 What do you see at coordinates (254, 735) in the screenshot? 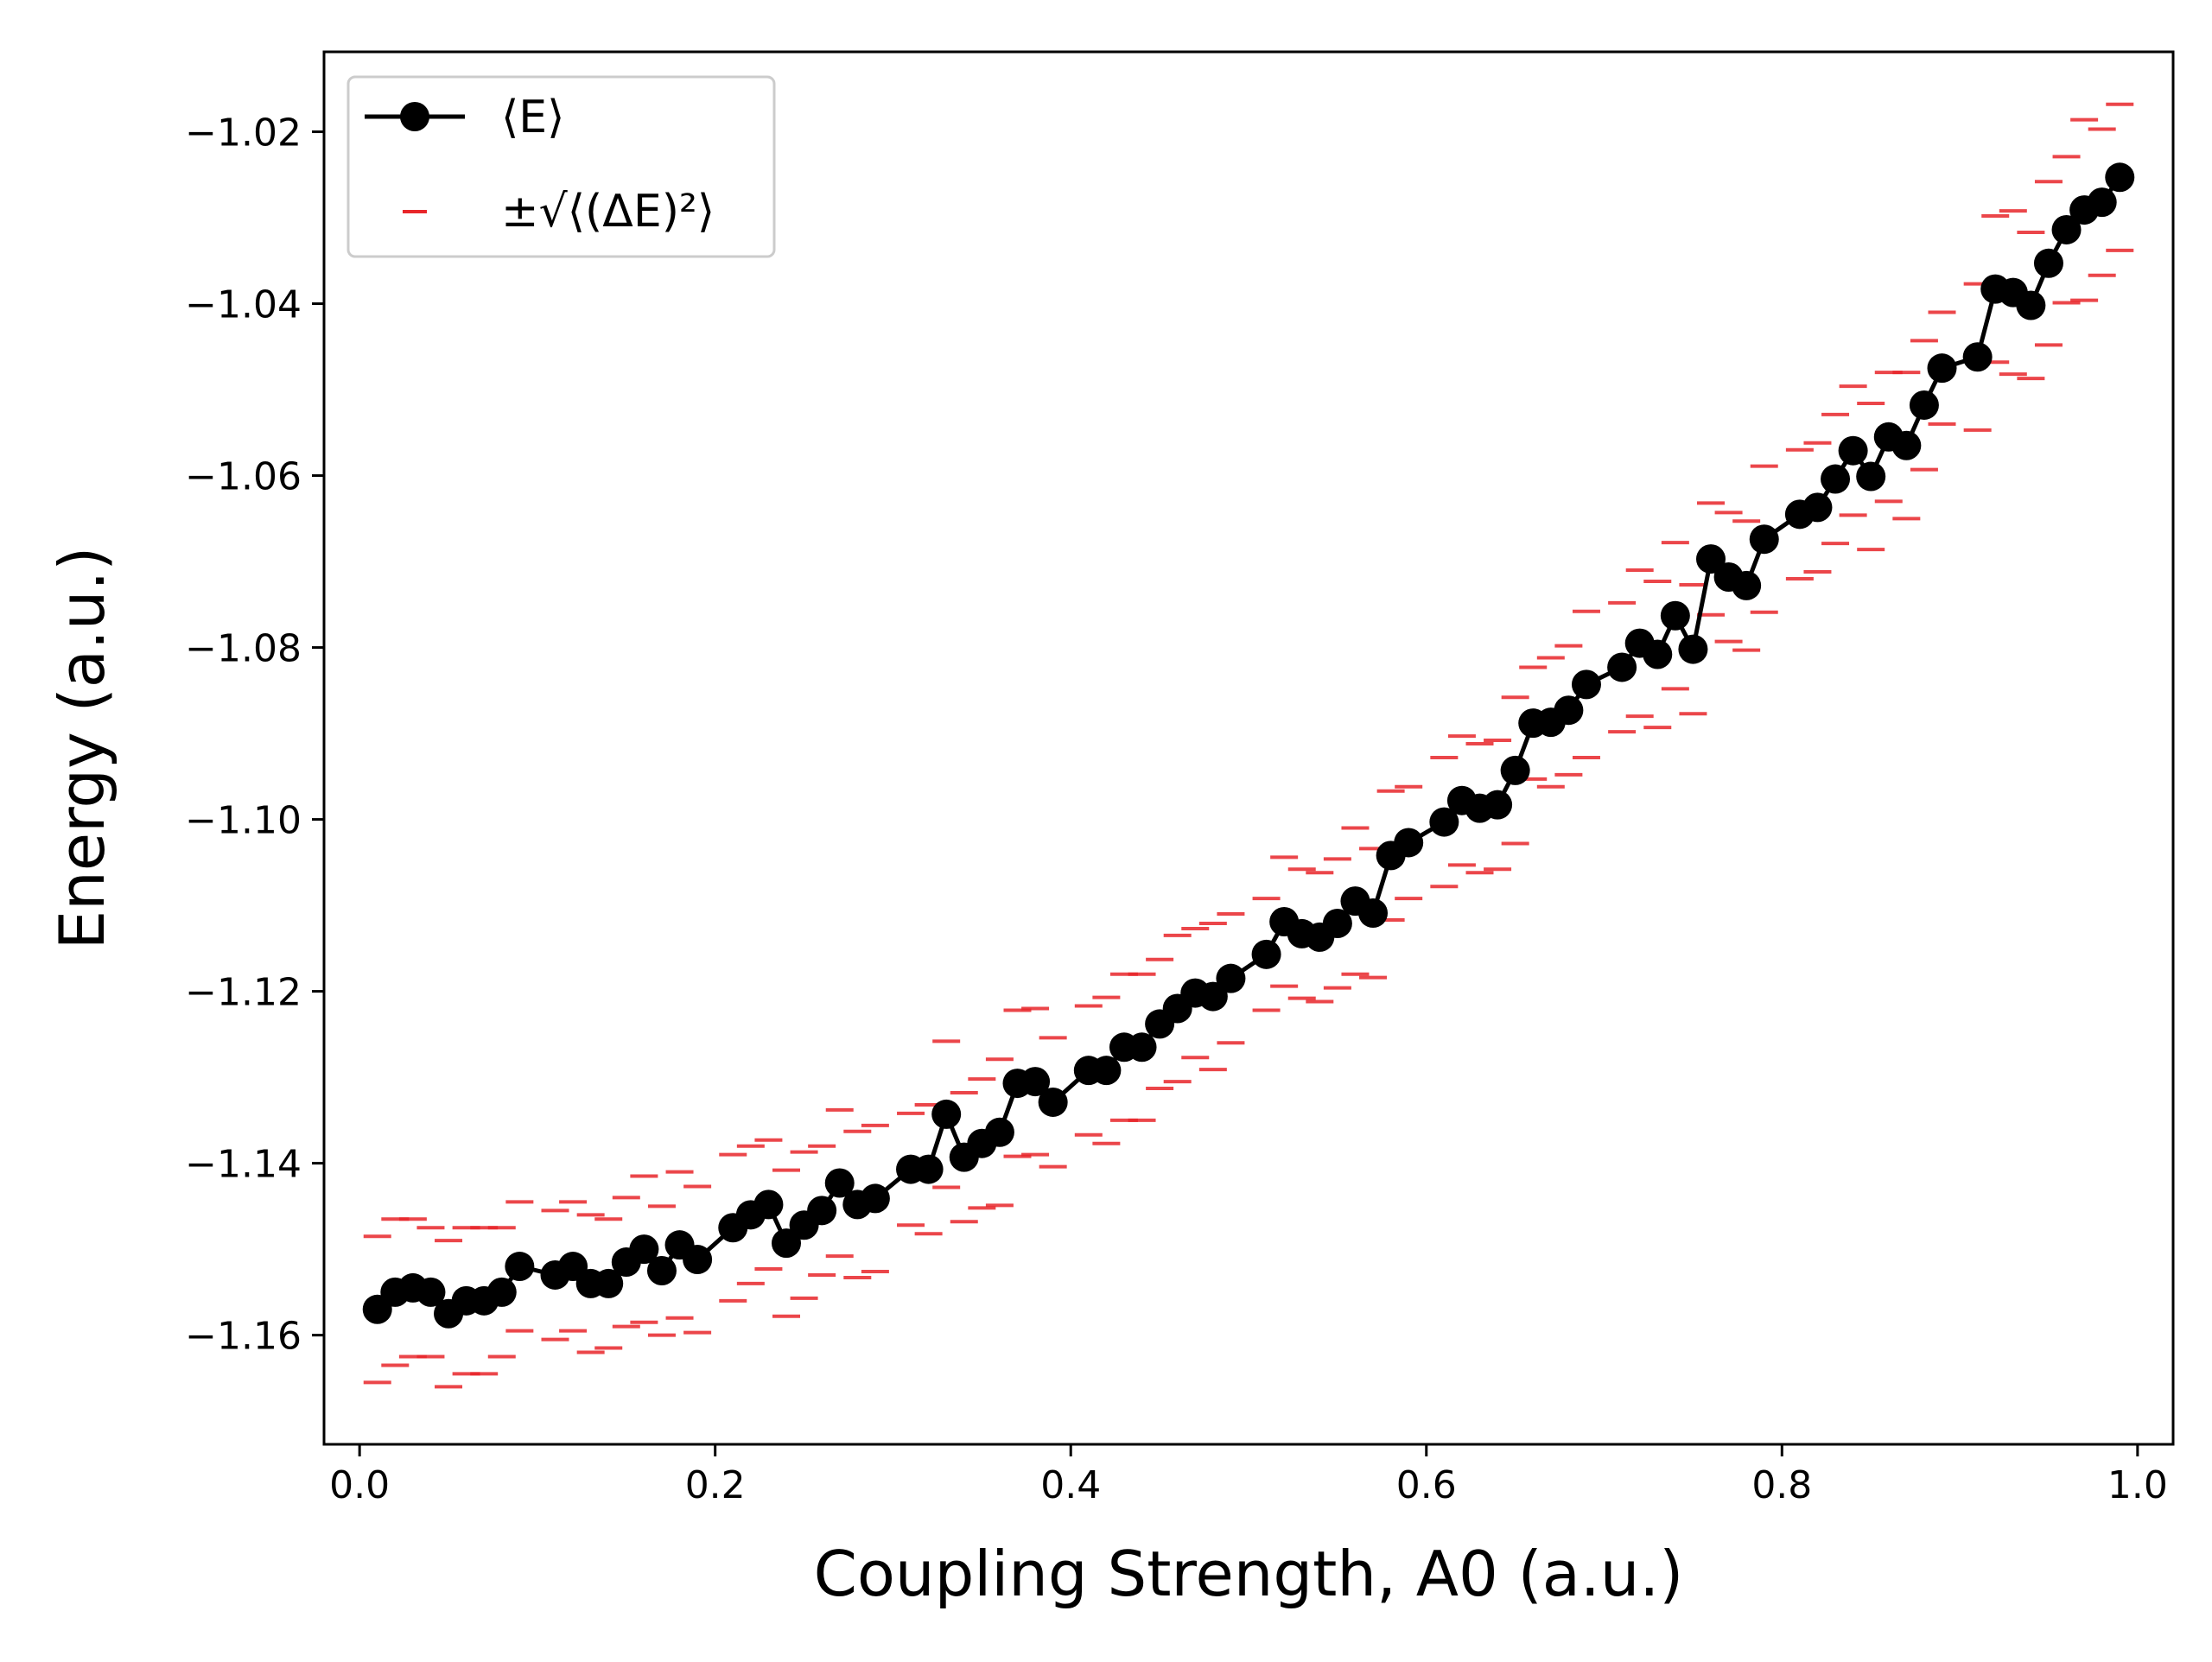
I see `y-axis-ticks: −1.16 −1.14 −1.12 −1.10 −1.08 −1.06 −1.04 −1.02` at bounding box center [254, 735].